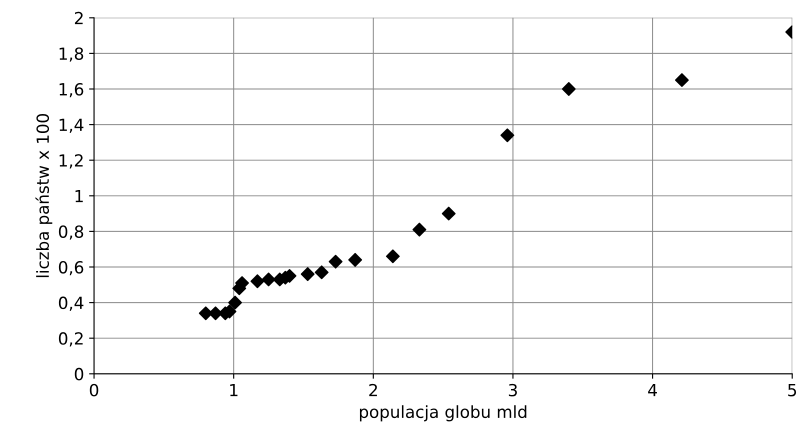 The image size is (797, 445). What do you see at coordinates (72, 125) in the screenshot?
I see `y-tick-label: 1,4` at bounding box center [72, 125].